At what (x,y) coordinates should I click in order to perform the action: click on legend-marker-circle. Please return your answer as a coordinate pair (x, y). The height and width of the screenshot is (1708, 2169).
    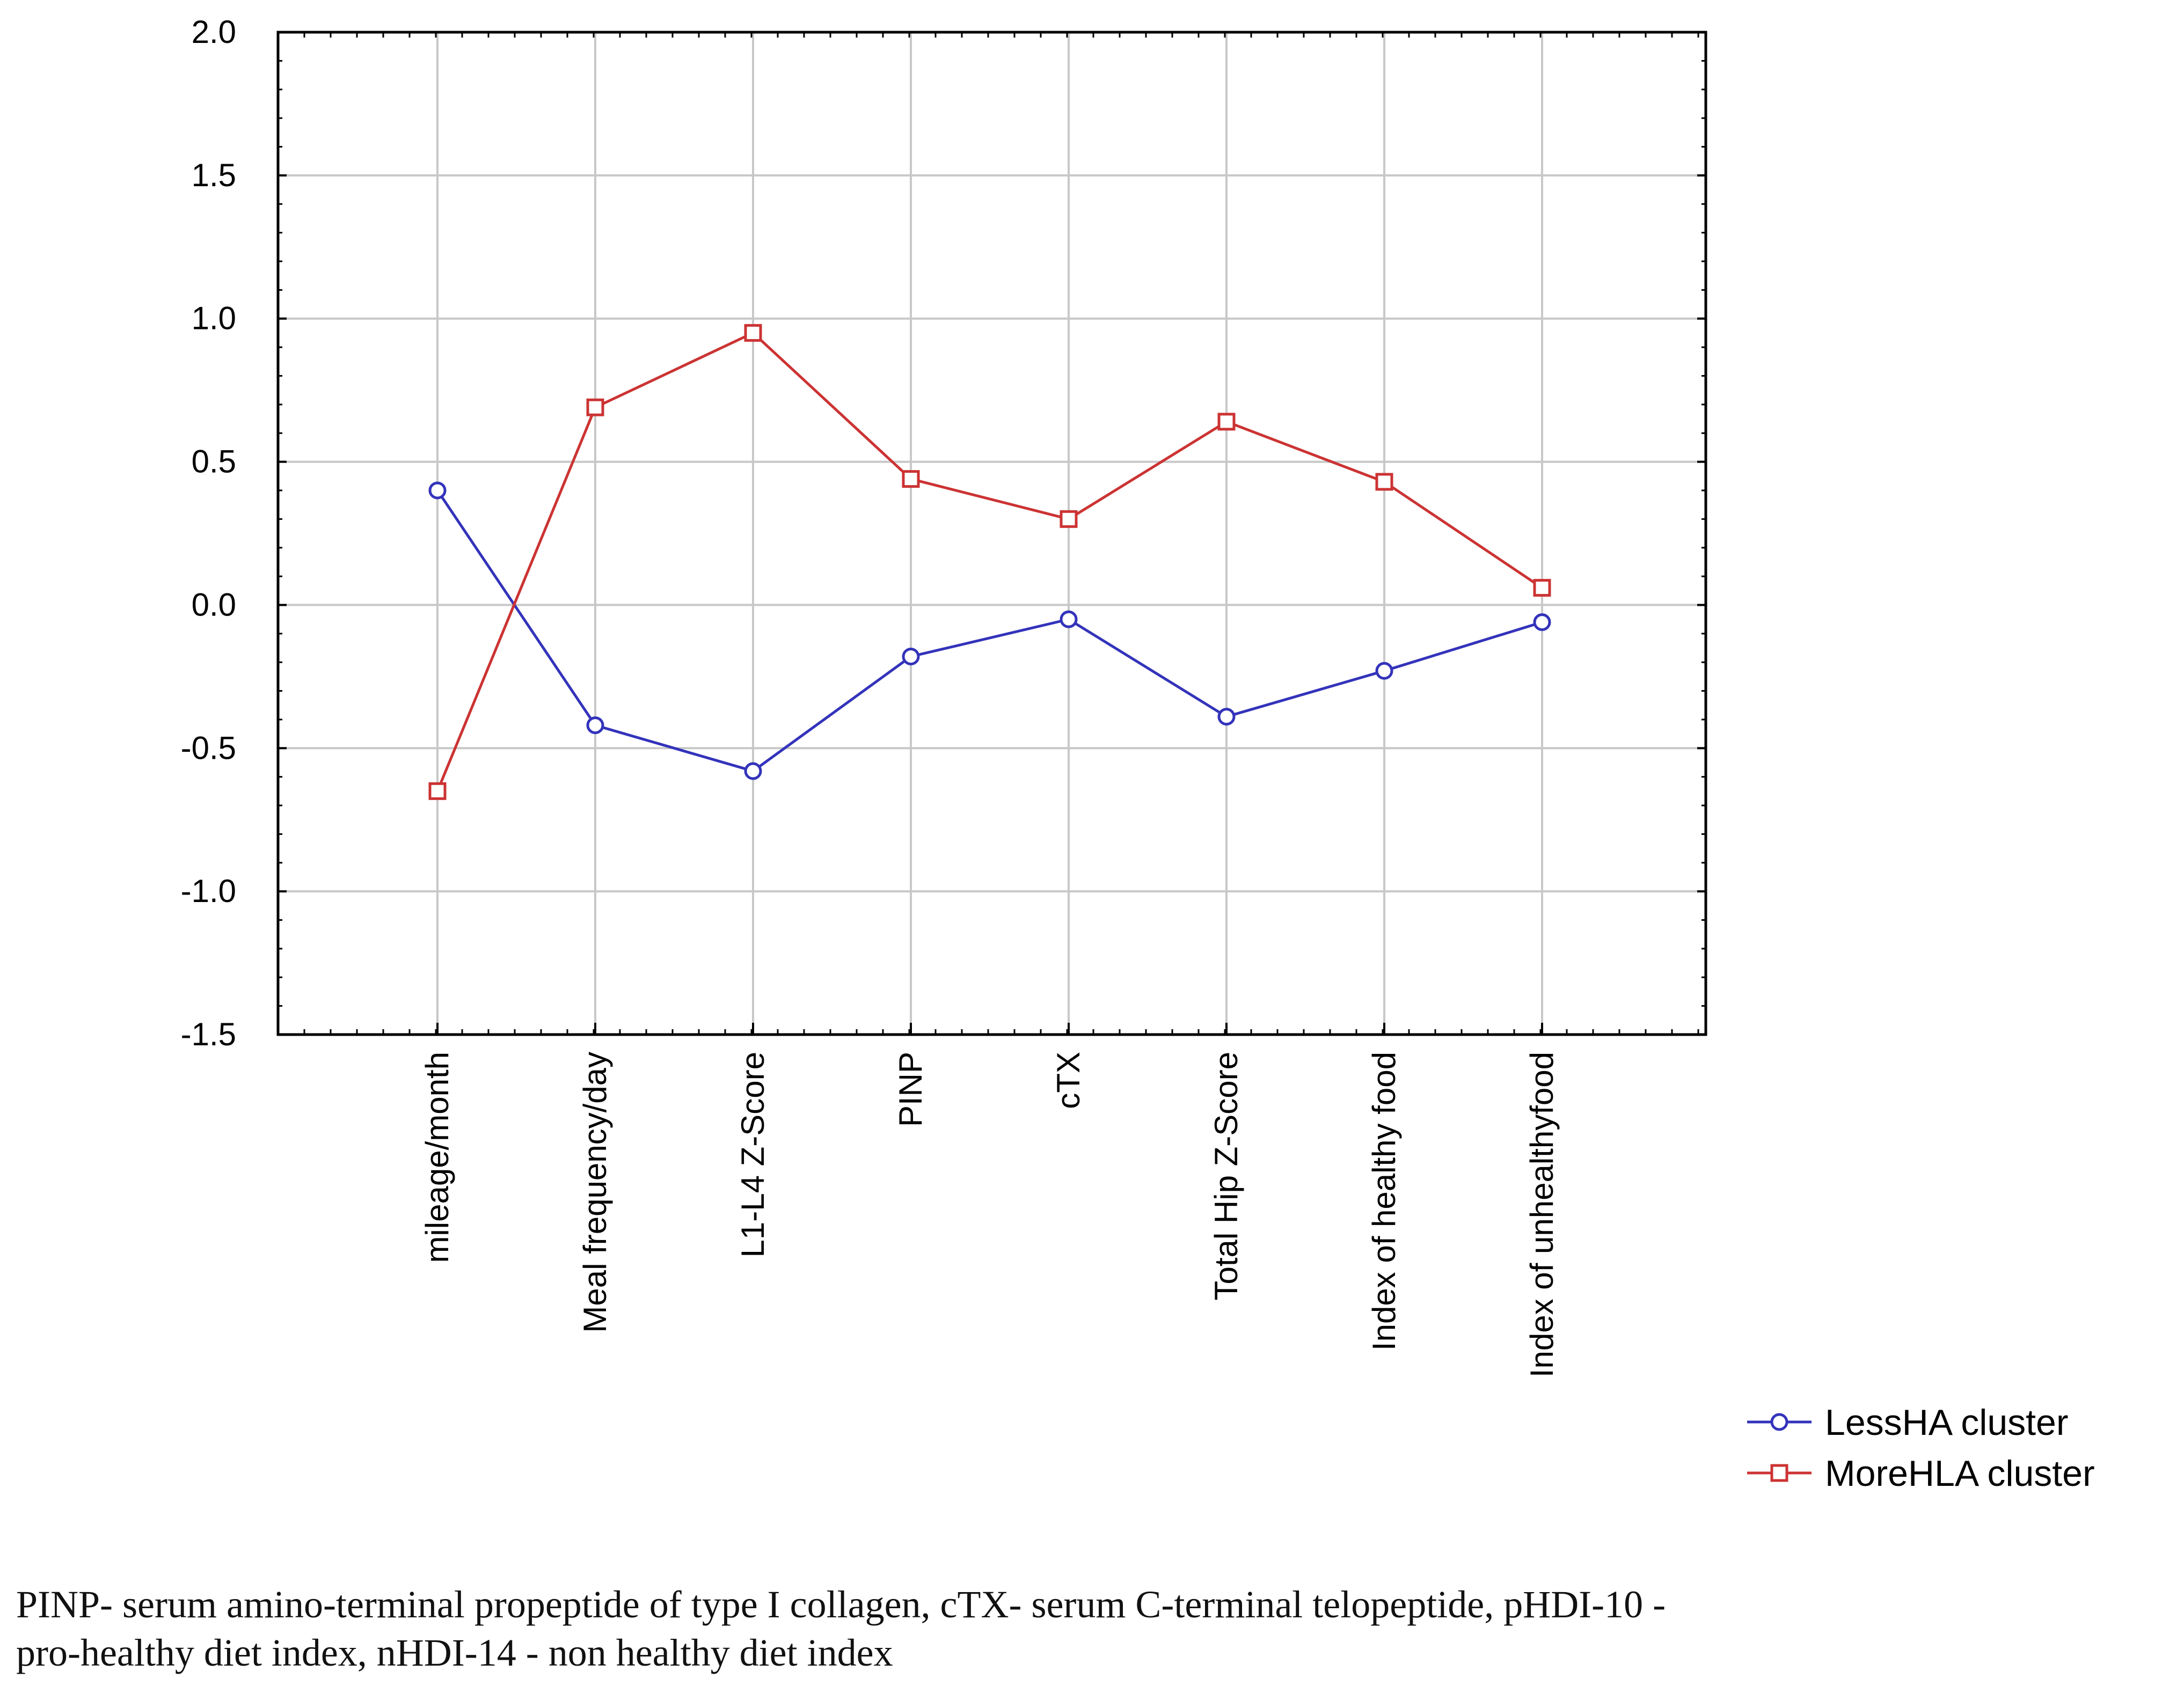
    Looking at the image, I should click on (1779, 1422).